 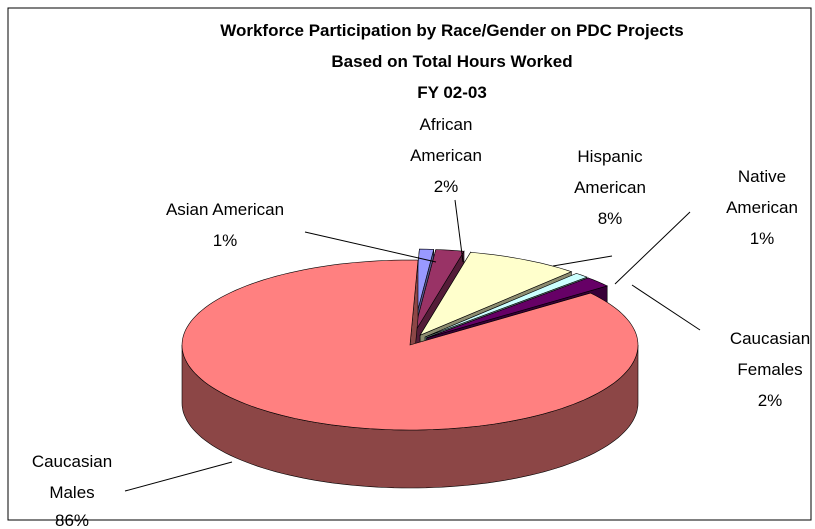 I want to click on label-line: Native, so click(x=762, y=176).